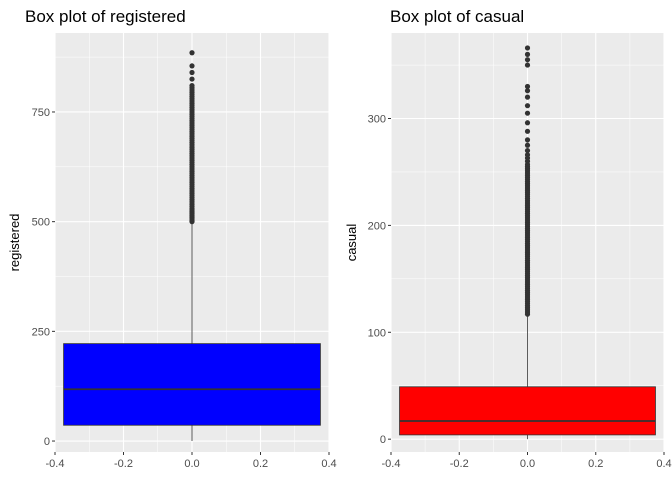 The image size is (672, 485). What do you see at coordinates (191, 464) in the screenshot?
I see `registered-x-tick-label: 0.0` at bounding box center [191, 464].